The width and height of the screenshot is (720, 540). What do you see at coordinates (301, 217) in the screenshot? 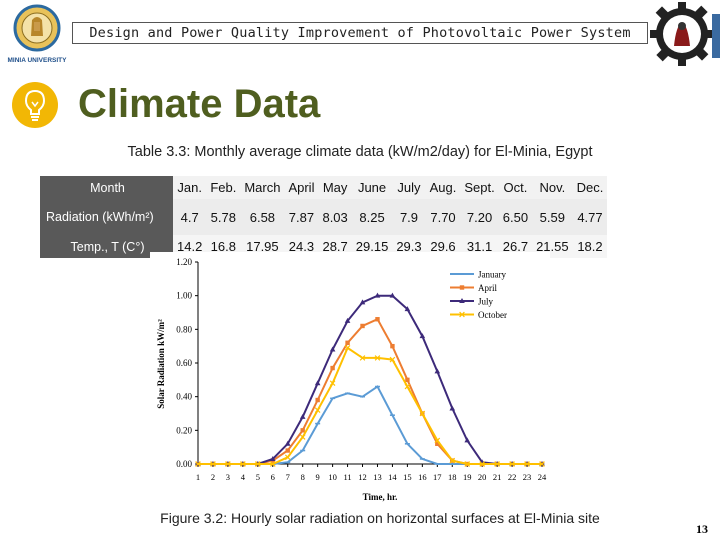
I see `radiation-value-cell: 7.87` at bounding box center [301, 217].